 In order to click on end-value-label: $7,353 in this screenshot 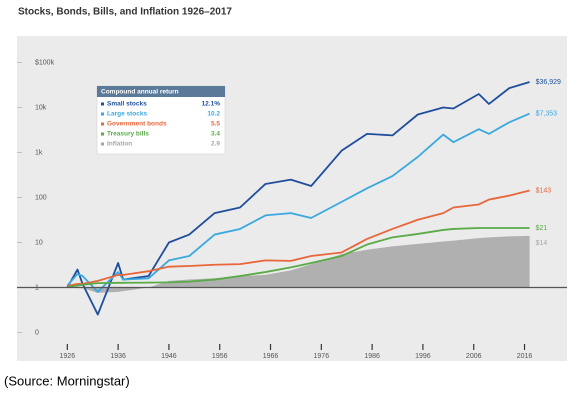, I will do `click(547, 113)`.